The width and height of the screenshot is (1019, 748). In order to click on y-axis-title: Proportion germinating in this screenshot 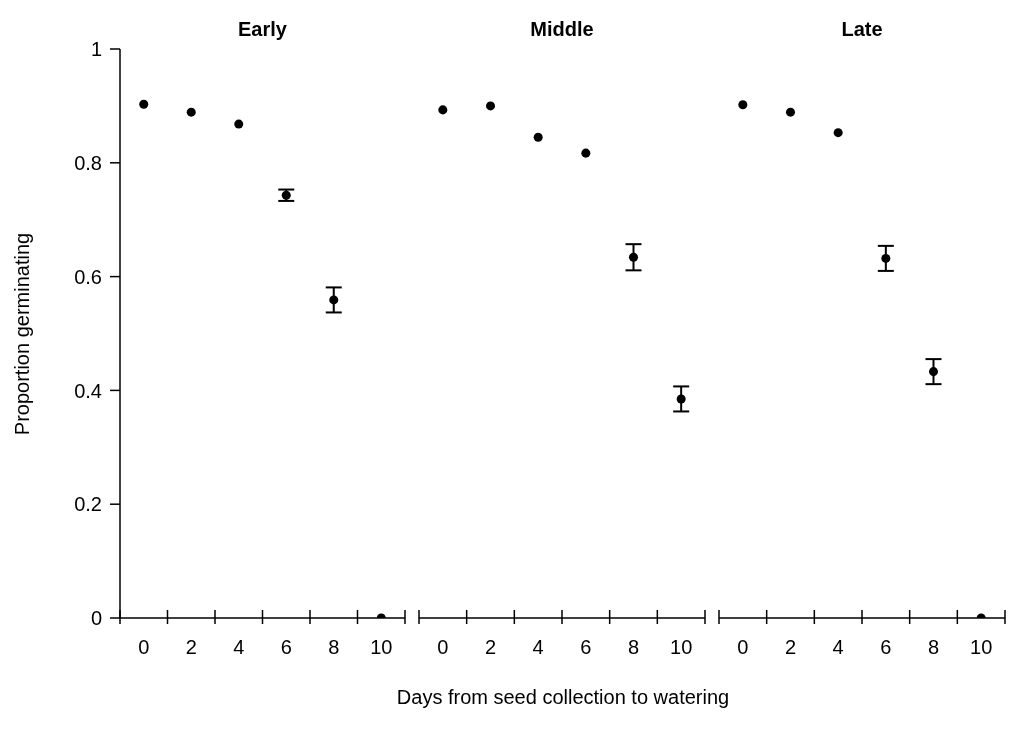, I will do `click(22, 333)`.